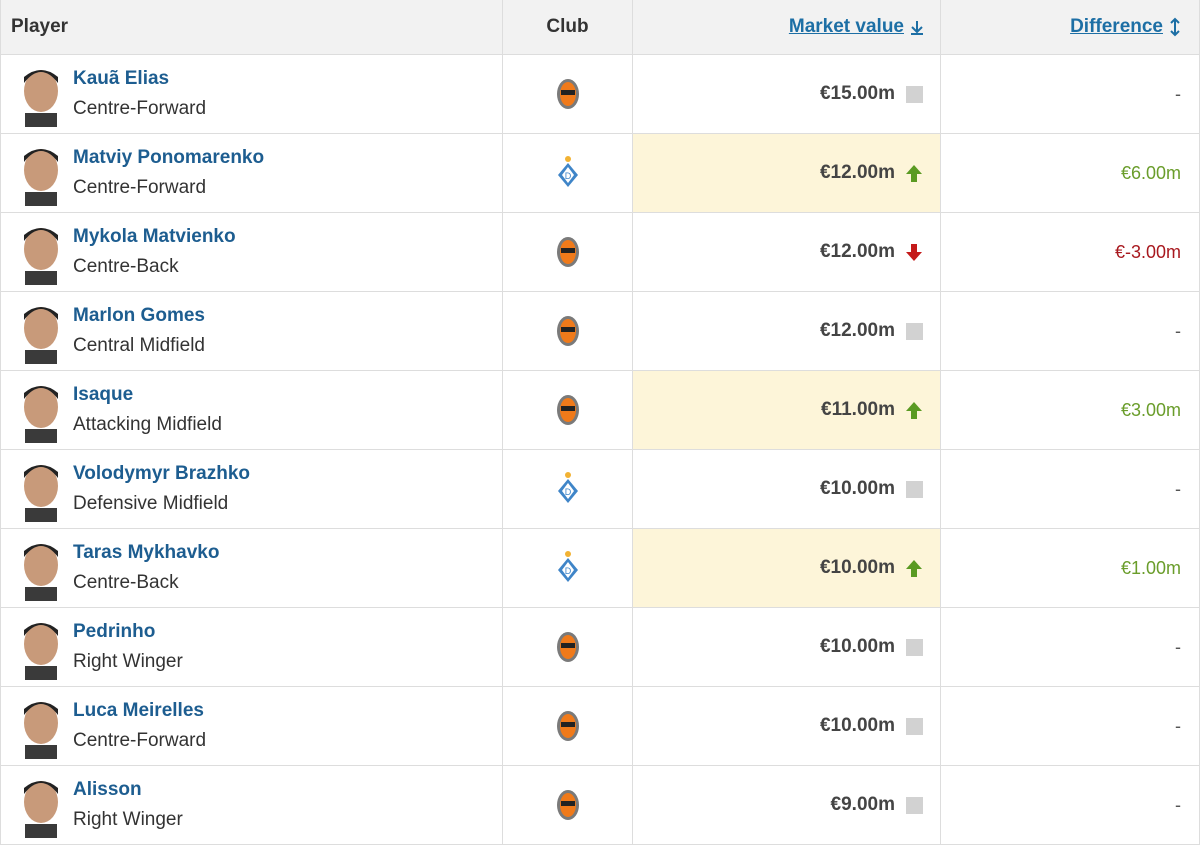 Image resolution: width=1200 pixels, height=846 pixels. I want to click on player-name: Isaque, so click(103, 394).